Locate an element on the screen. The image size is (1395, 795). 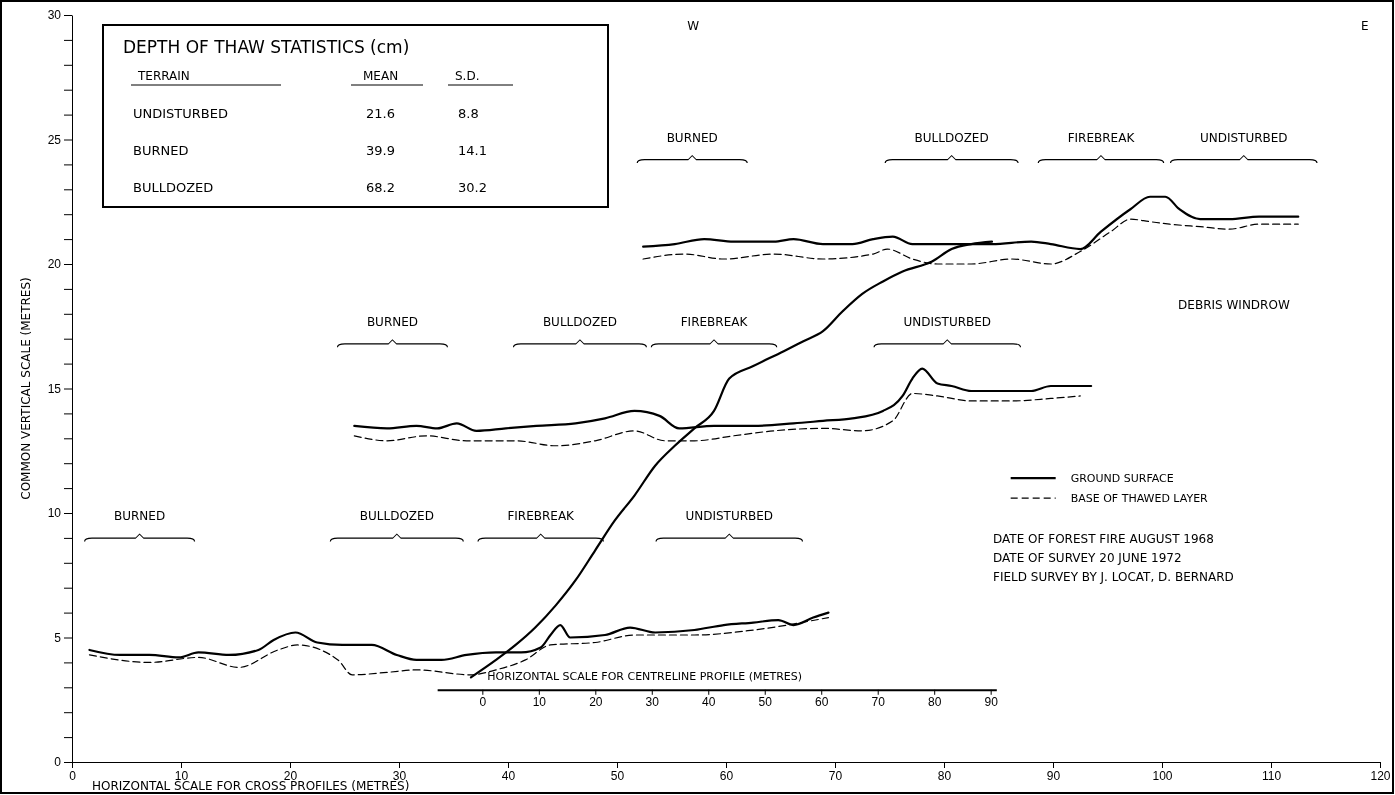
x-tick-label: 70 is located at coordinates (835, 775).